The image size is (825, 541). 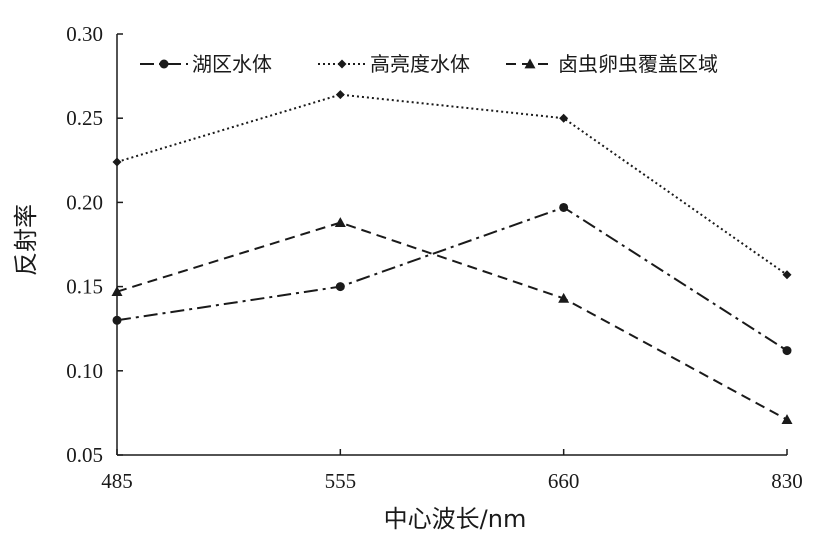 I want to click on x-axis-label: 中心波长/nm, so click(x=455, y=519).